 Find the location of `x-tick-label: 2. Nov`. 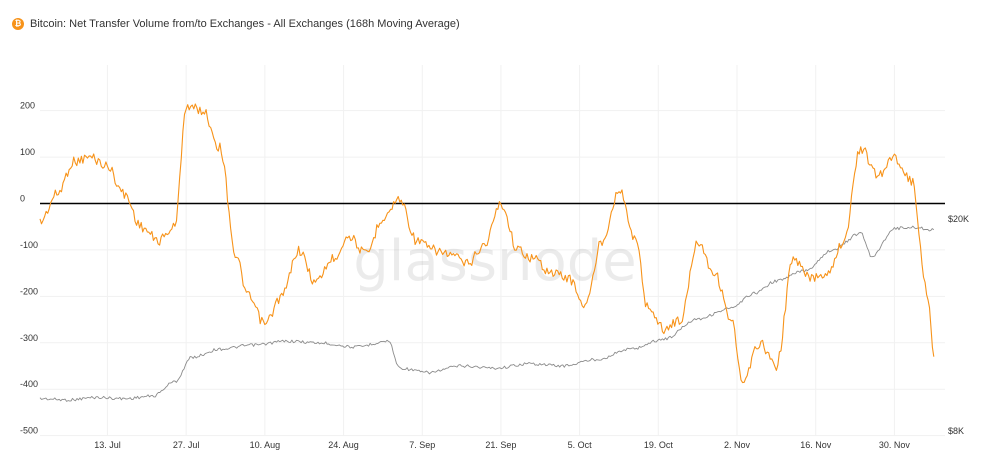

x-tick-label: 2. Nov is located at coordinates (737, 445).